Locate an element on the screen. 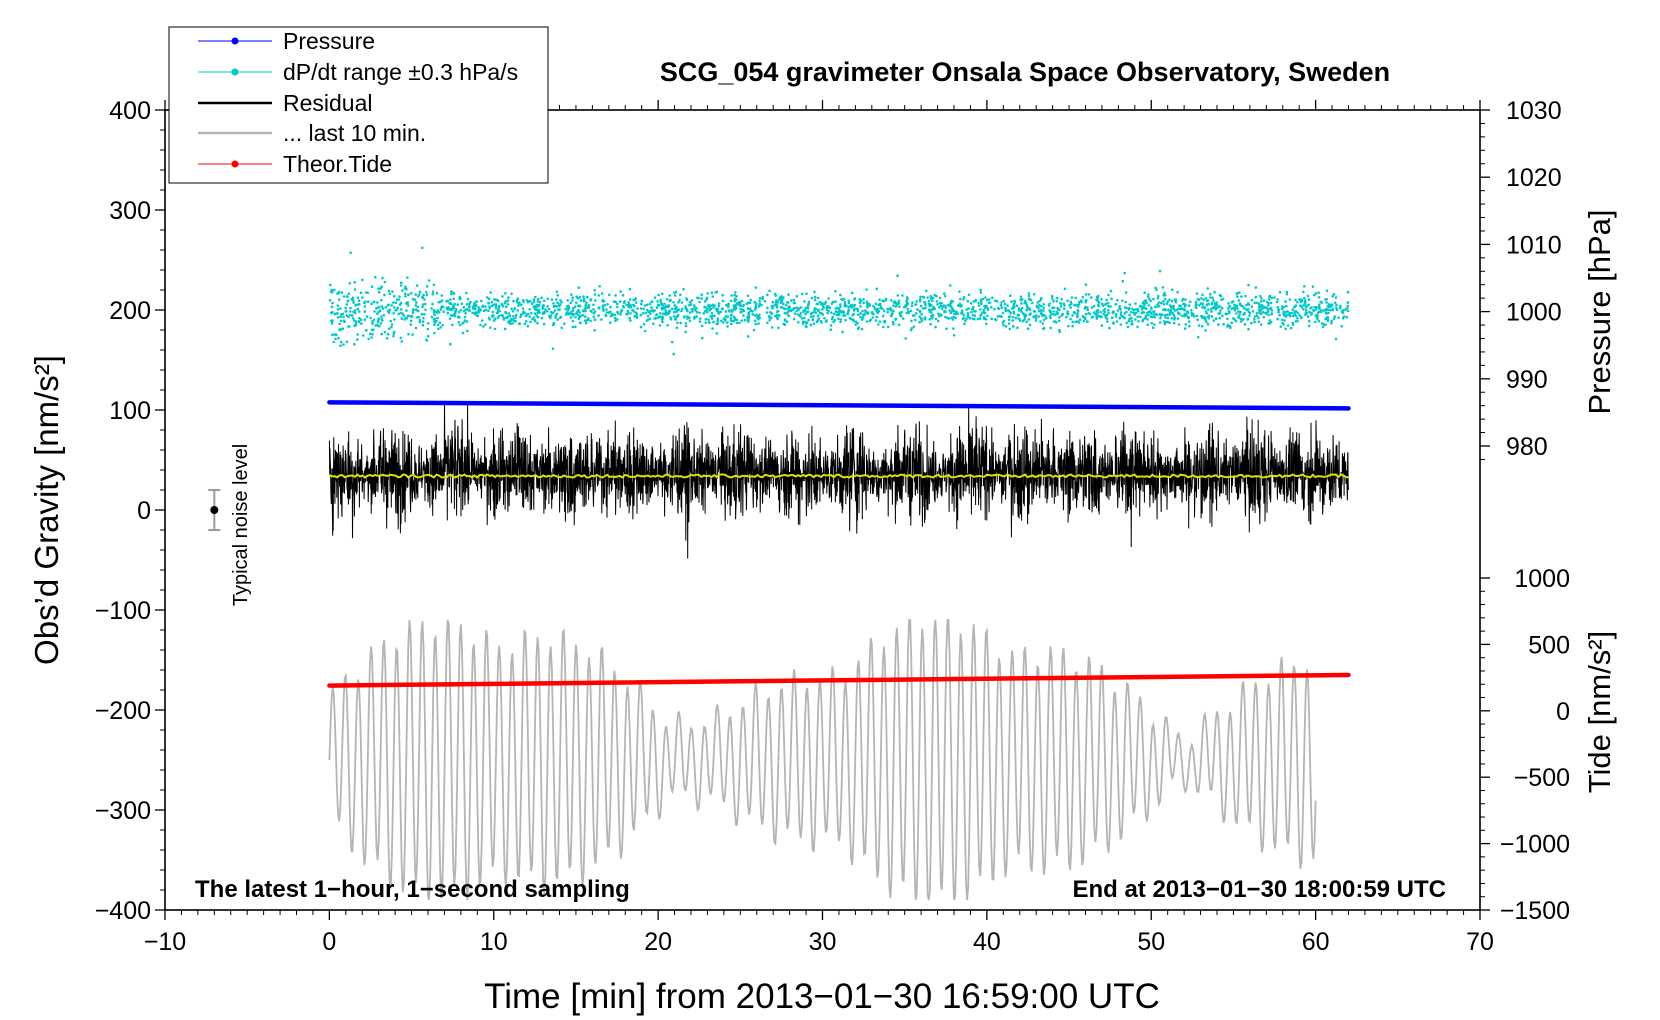 The image size is (1660, 1020). tide-tick-label: −500 is located at coordinates (1542, 778).